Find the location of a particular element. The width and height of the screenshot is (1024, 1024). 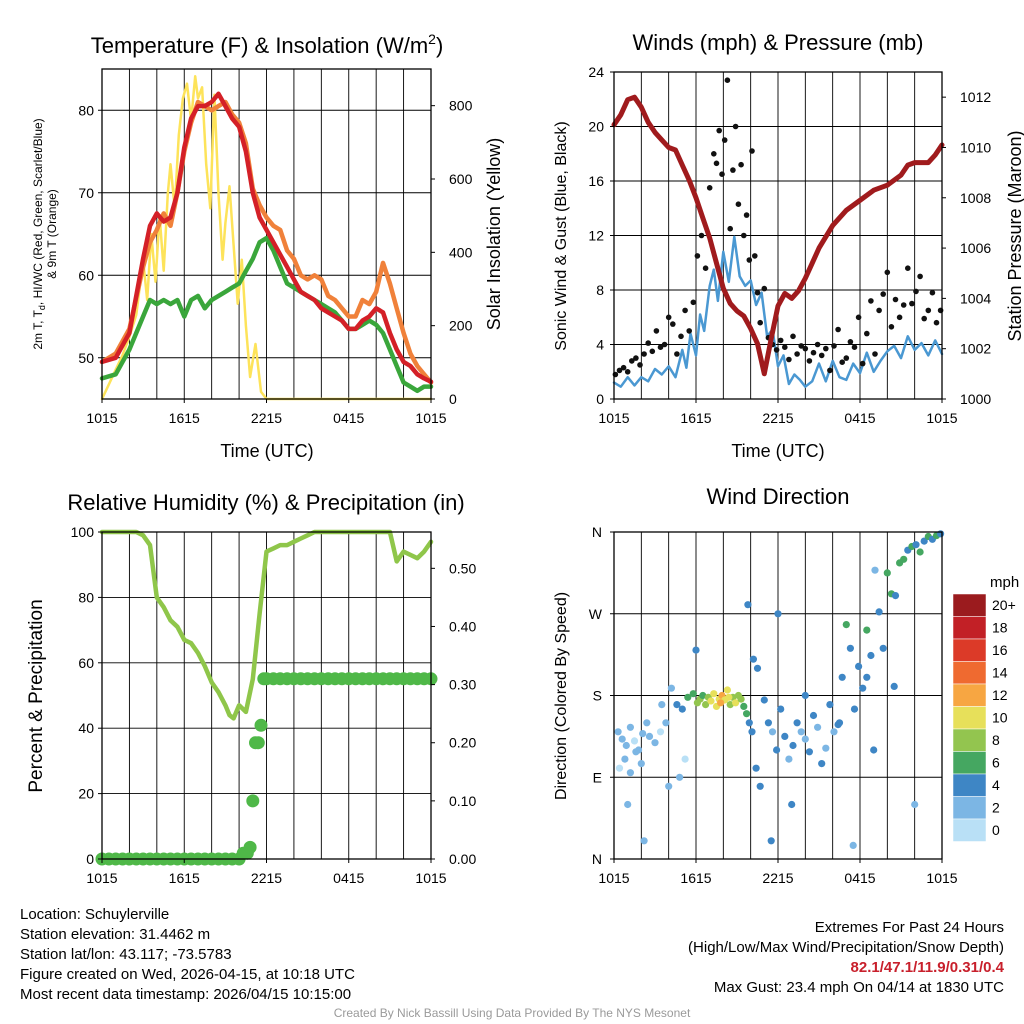

temperature-title: Temperature (F) & Insolation (W/m2) is located at coordinates (267, 44).